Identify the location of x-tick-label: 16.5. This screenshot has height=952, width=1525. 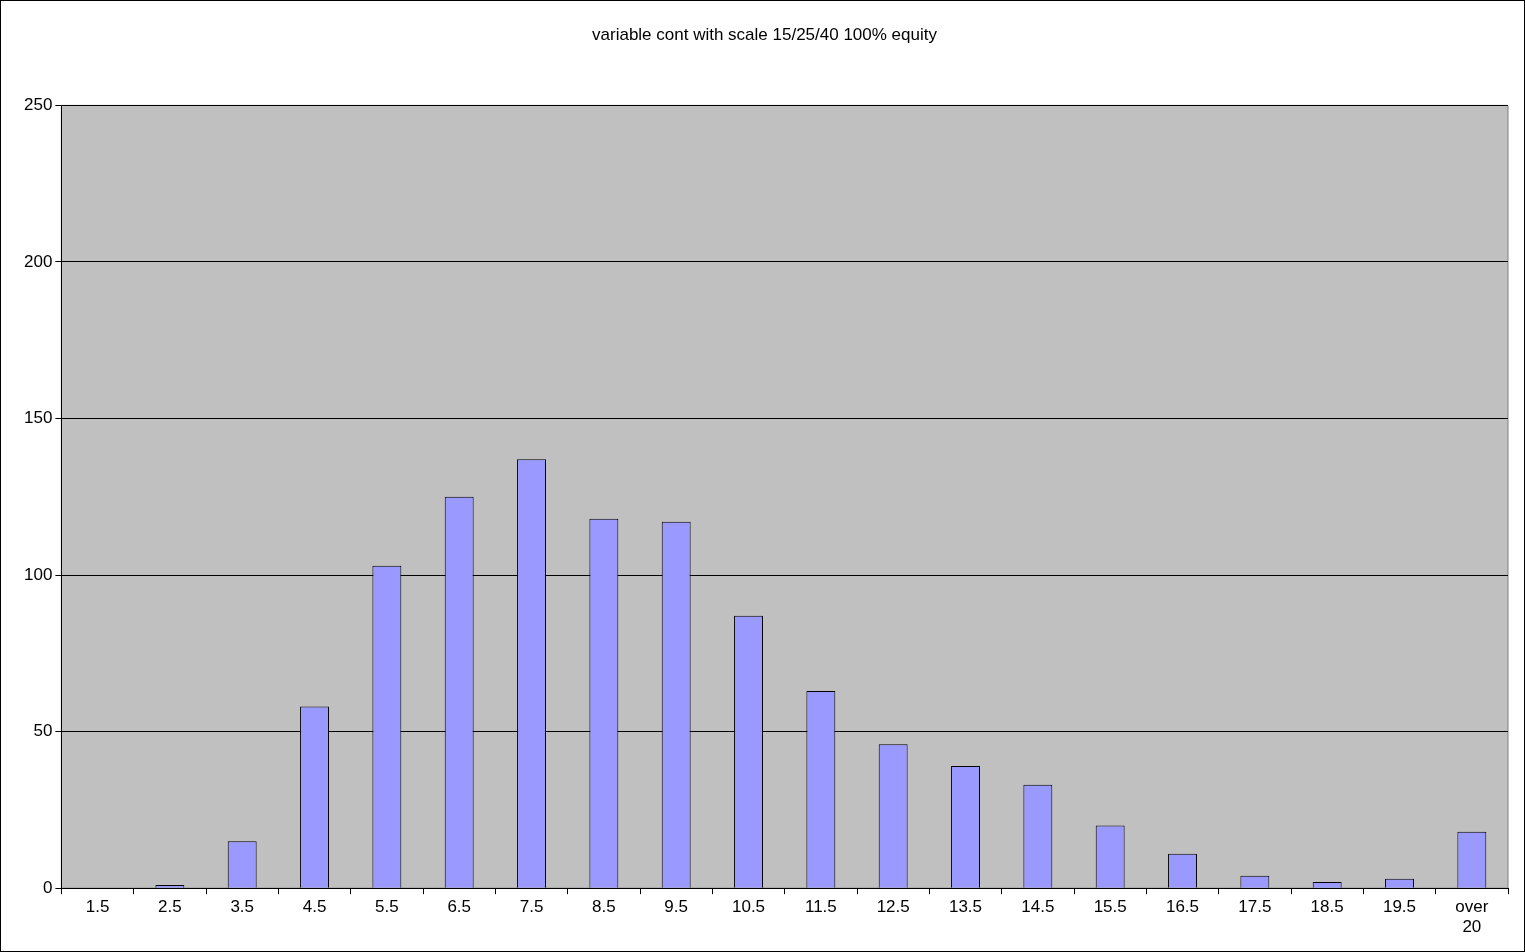
(1182, 907).